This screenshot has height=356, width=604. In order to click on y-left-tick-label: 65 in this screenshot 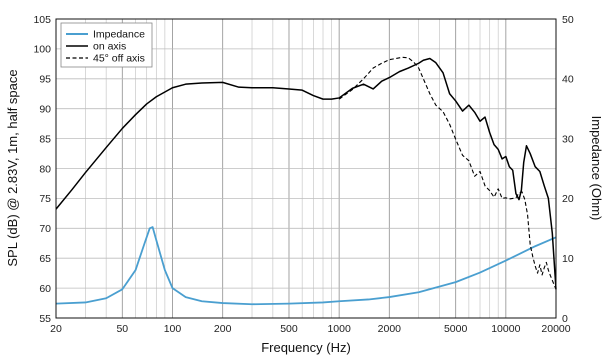, I will do `click(45, 259)`.